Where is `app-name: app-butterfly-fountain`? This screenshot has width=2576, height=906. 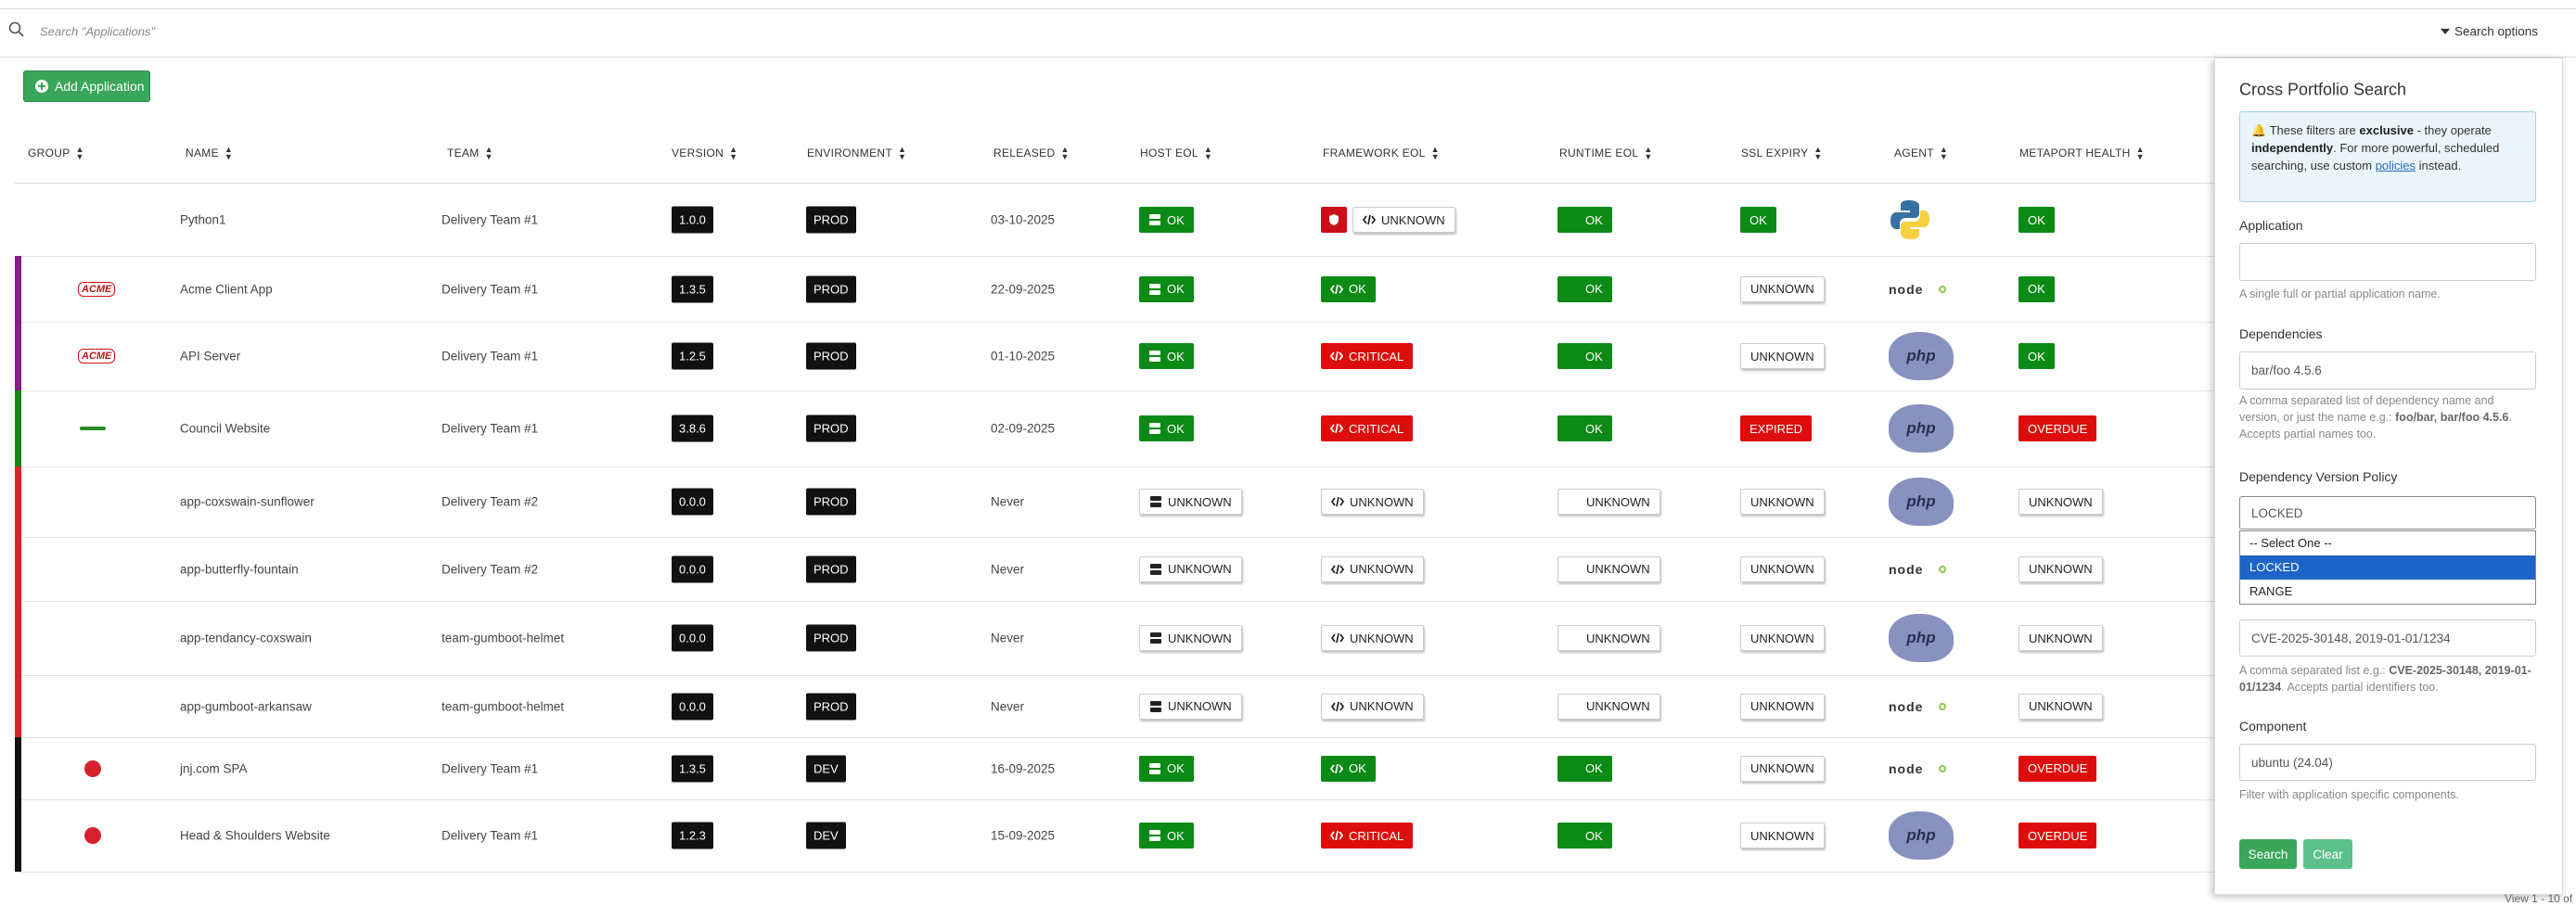 app-name: app-butterfly-fountain is located at coordinates (239, 569).